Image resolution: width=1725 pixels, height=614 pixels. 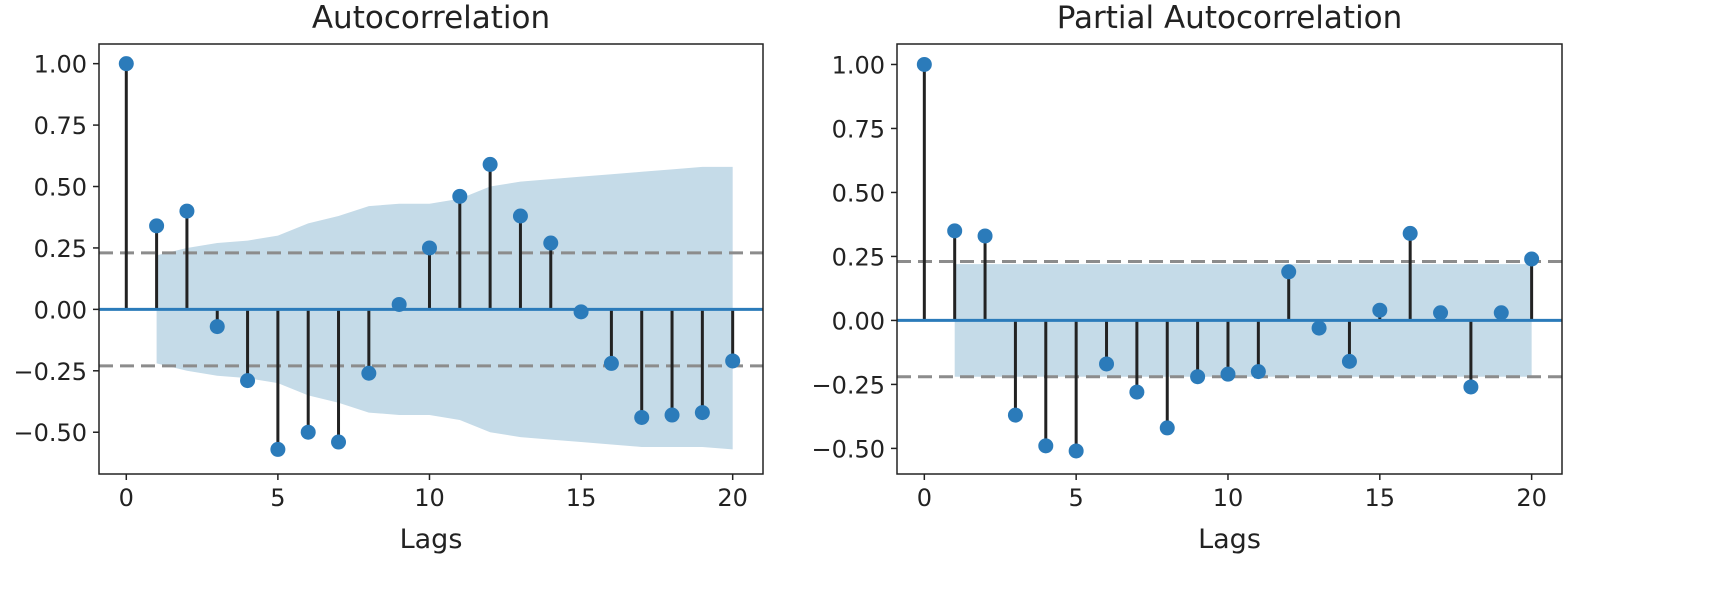 What do you see at coordinates (1230, 18) in the screenshot?
I see `chart-title: Partial Autocorrelation` at bounding box center [1230, 18].